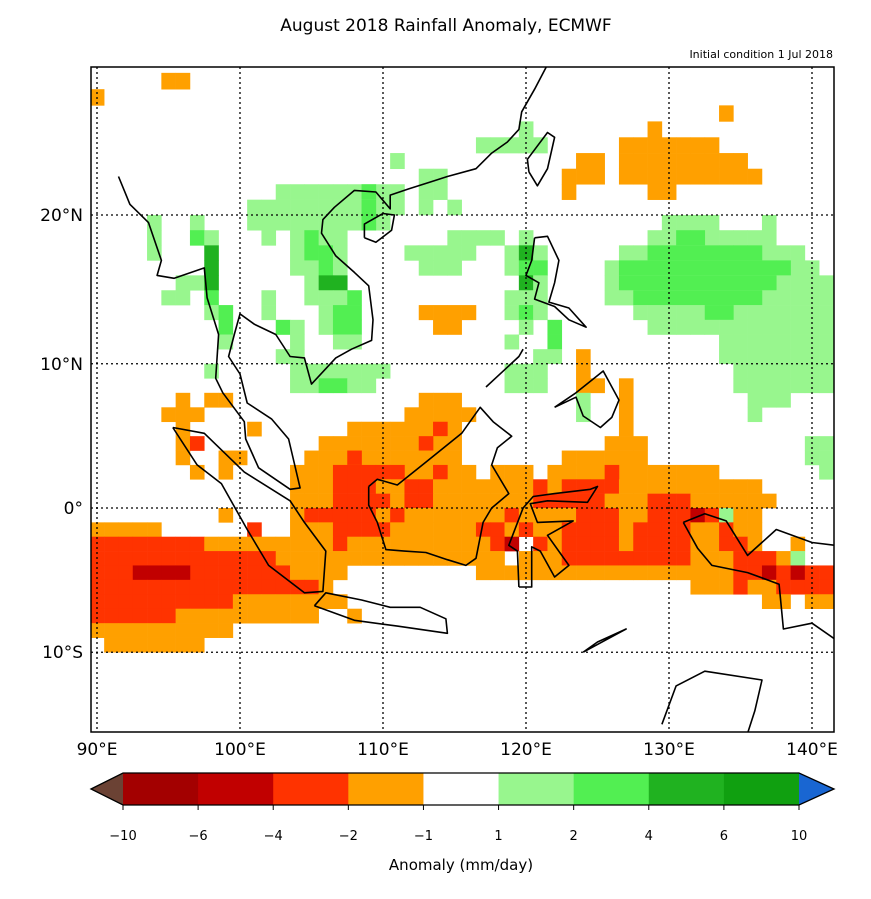  I want to click on longitude-tick-label: 100°E, so click(240, 750).